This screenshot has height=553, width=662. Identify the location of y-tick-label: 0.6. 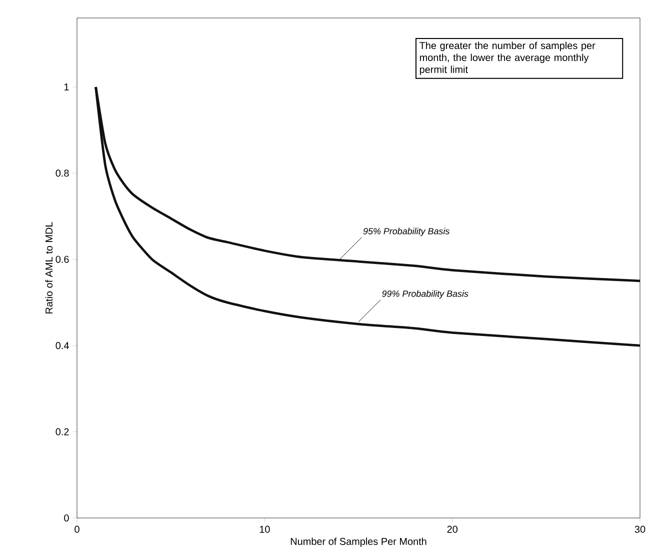
(62, 259).